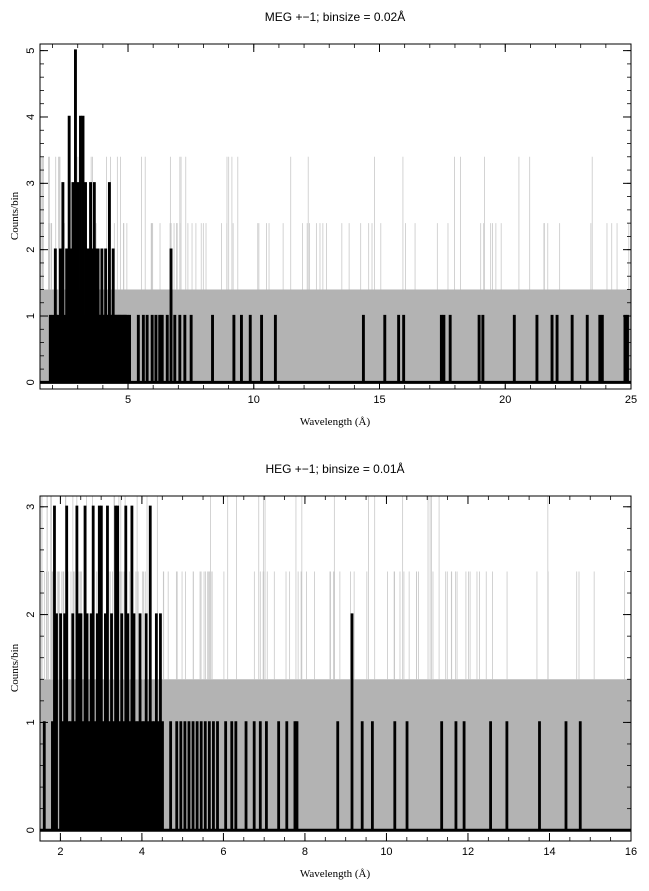 The width and height of the screenshot is (649, 891). I want to click on heg-x-tick-label: 16, so click(631, 852).